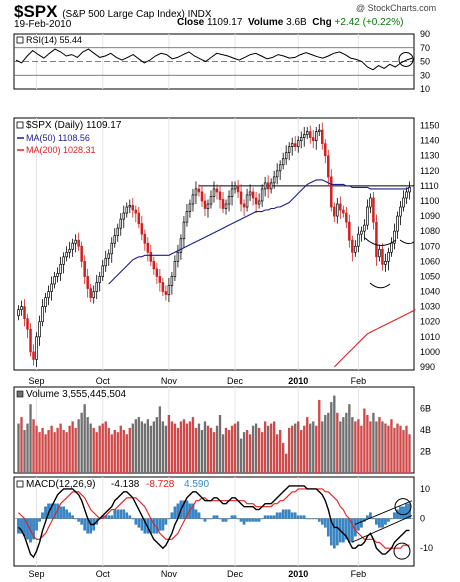 This screenshot has height=582, width=460. Describe the element at coordinates (225, 22) in the screenshot. I see `close-value: 1109.17` at that location.